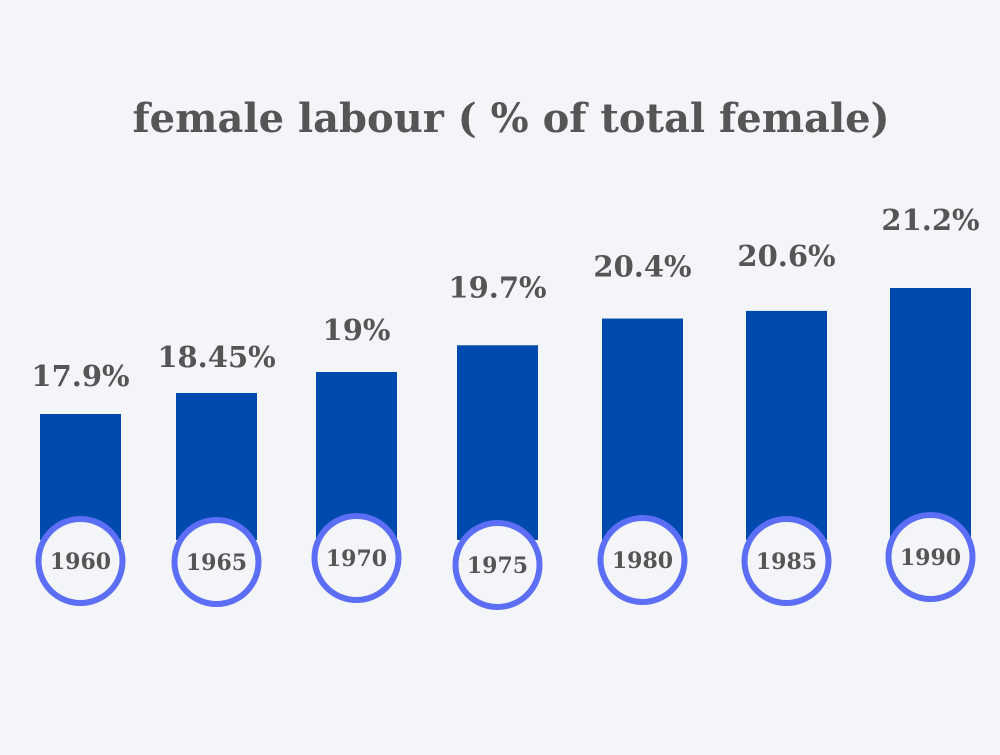  I want to click on bar-1965, so click(216, 466).